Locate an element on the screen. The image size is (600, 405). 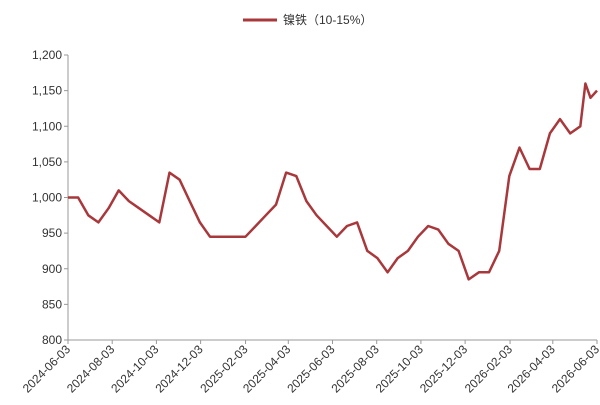
y-tick-label: 1,150 is located at coordinates (47, 91).